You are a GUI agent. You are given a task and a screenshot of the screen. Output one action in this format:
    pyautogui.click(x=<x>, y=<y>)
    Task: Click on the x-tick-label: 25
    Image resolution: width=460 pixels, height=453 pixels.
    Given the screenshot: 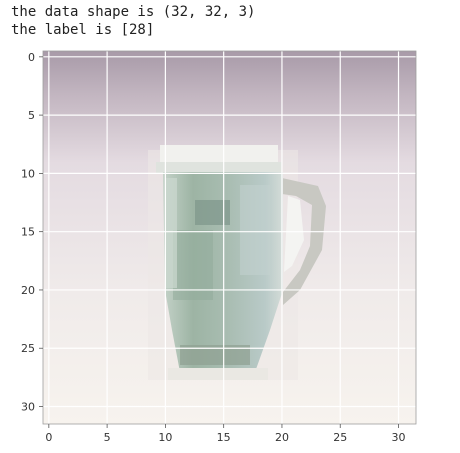 What is the action you would take?
    pyautogui.click(x=340, y=437)
    